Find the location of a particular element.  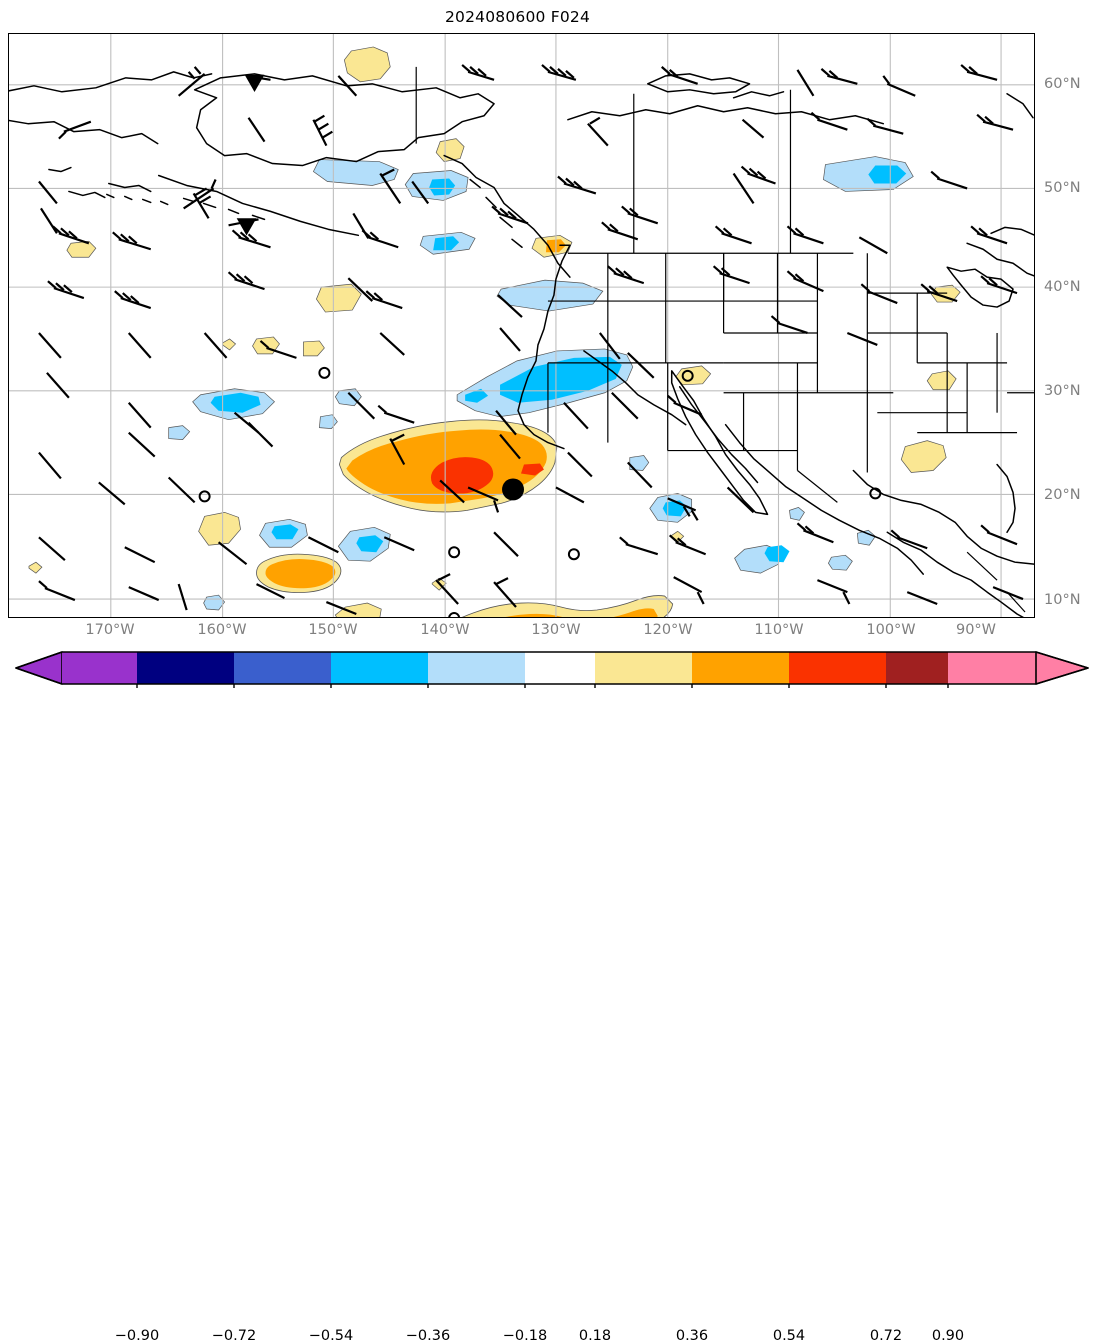

figure-title: 2024080600 F024 is located at coordinates (517, 17).